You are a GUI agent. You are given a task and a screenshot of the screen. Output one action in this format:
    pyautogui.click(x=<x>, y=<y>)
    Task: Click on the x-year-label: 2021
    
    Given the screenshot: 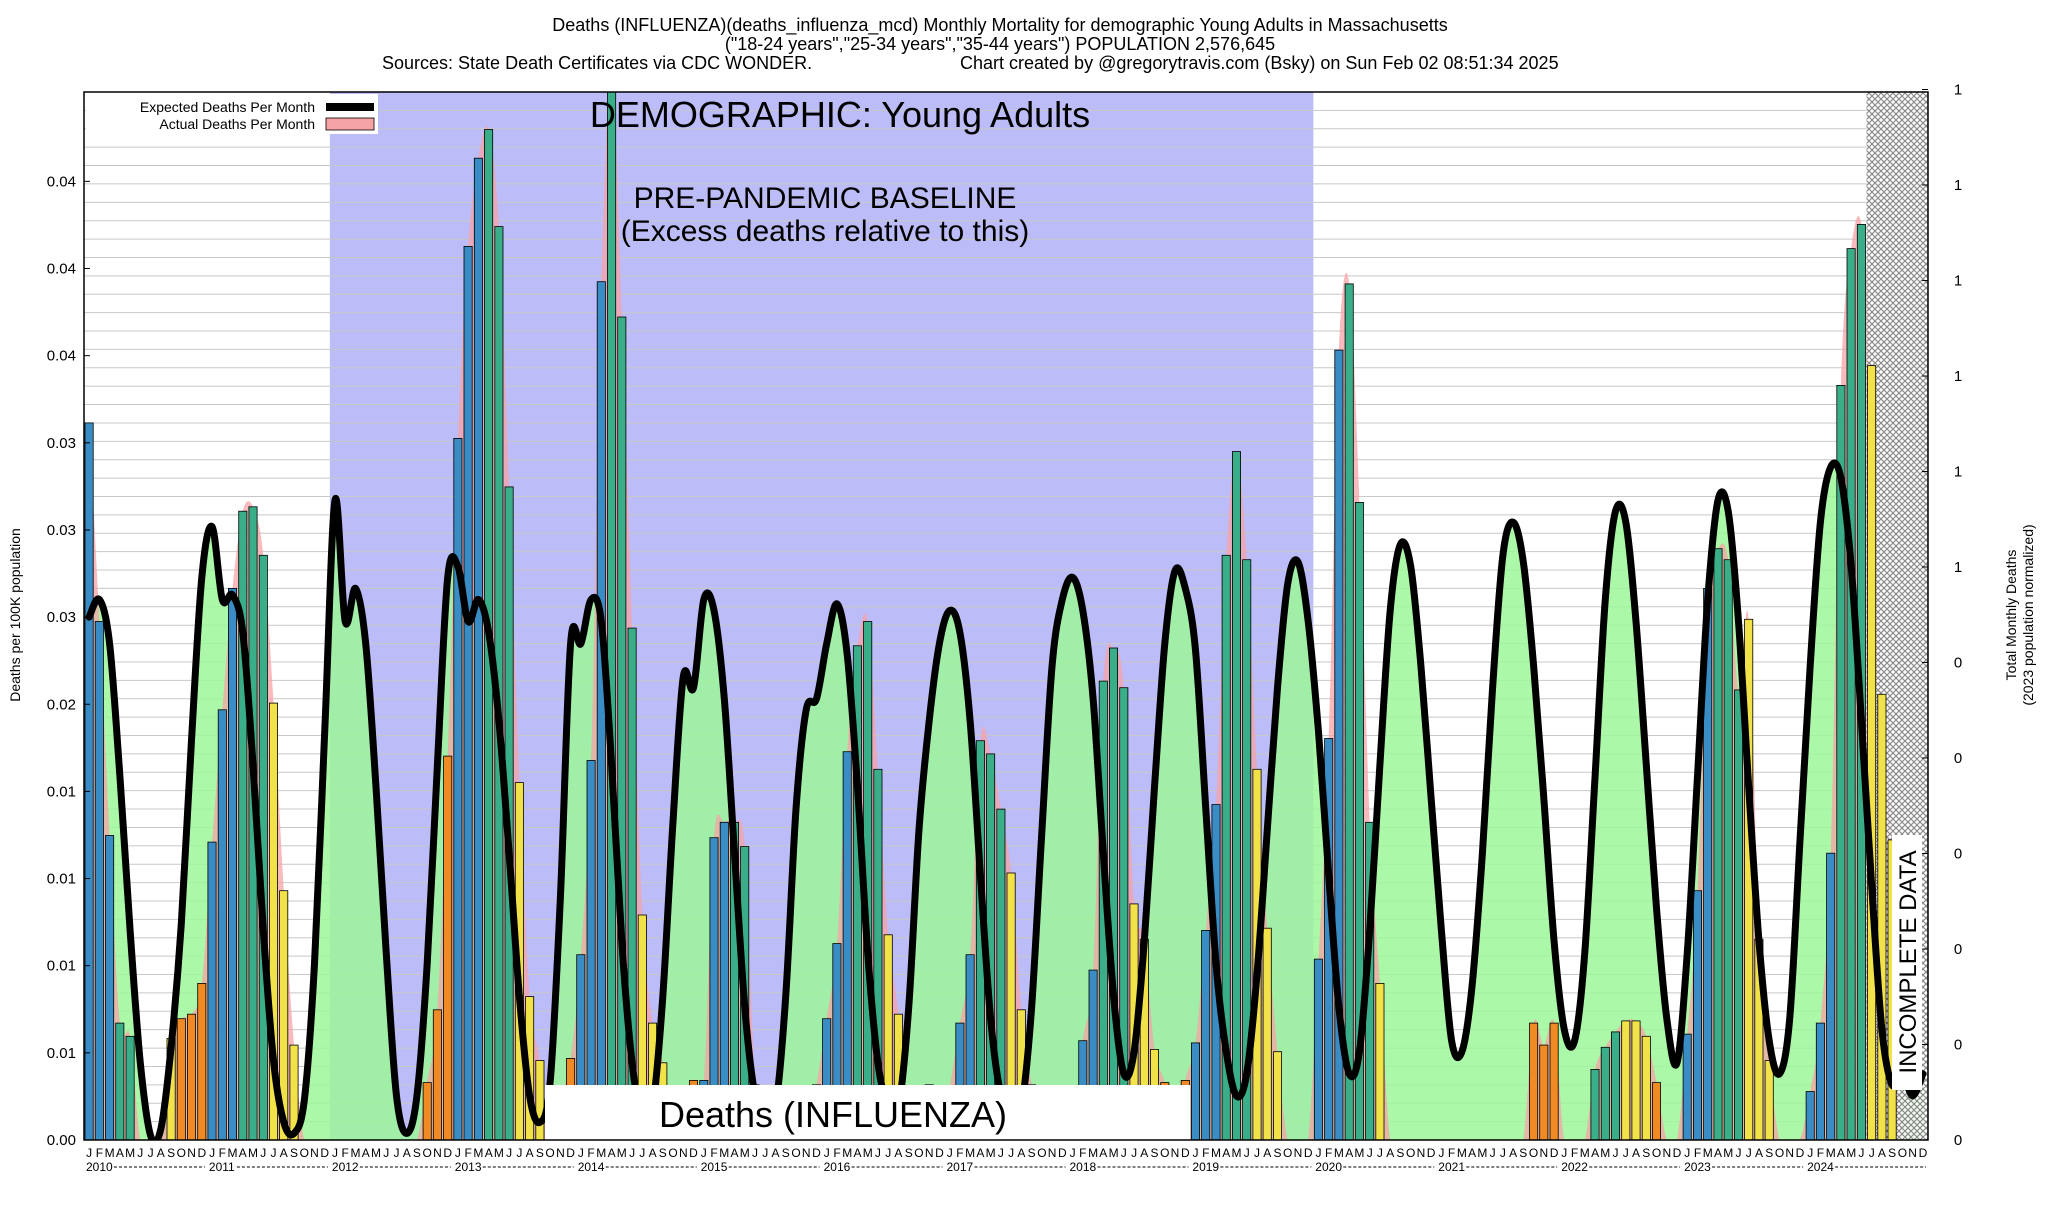 What is the action you would take?
    pyautogui.click(x=1451, y=1167)
    